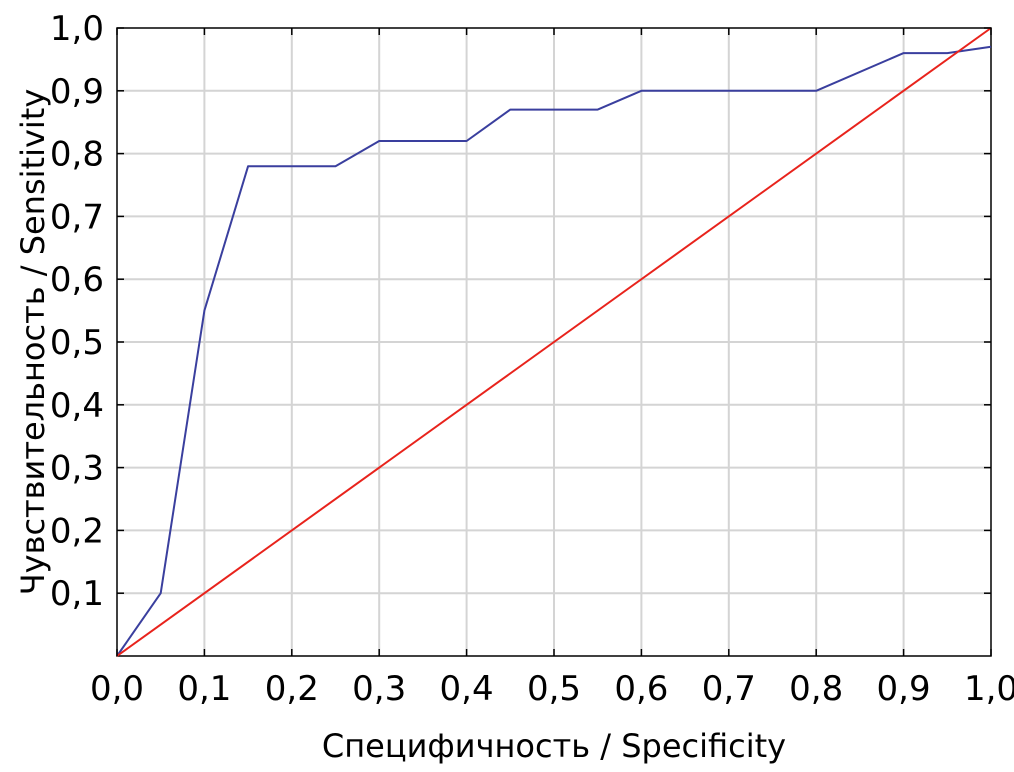 The height and width of the screenshot is (772, 1014). What do you see at coordinates (77, 92) in the screenshot?
I see `y-tick-label: 0,9` at bounding box center [77, 92].